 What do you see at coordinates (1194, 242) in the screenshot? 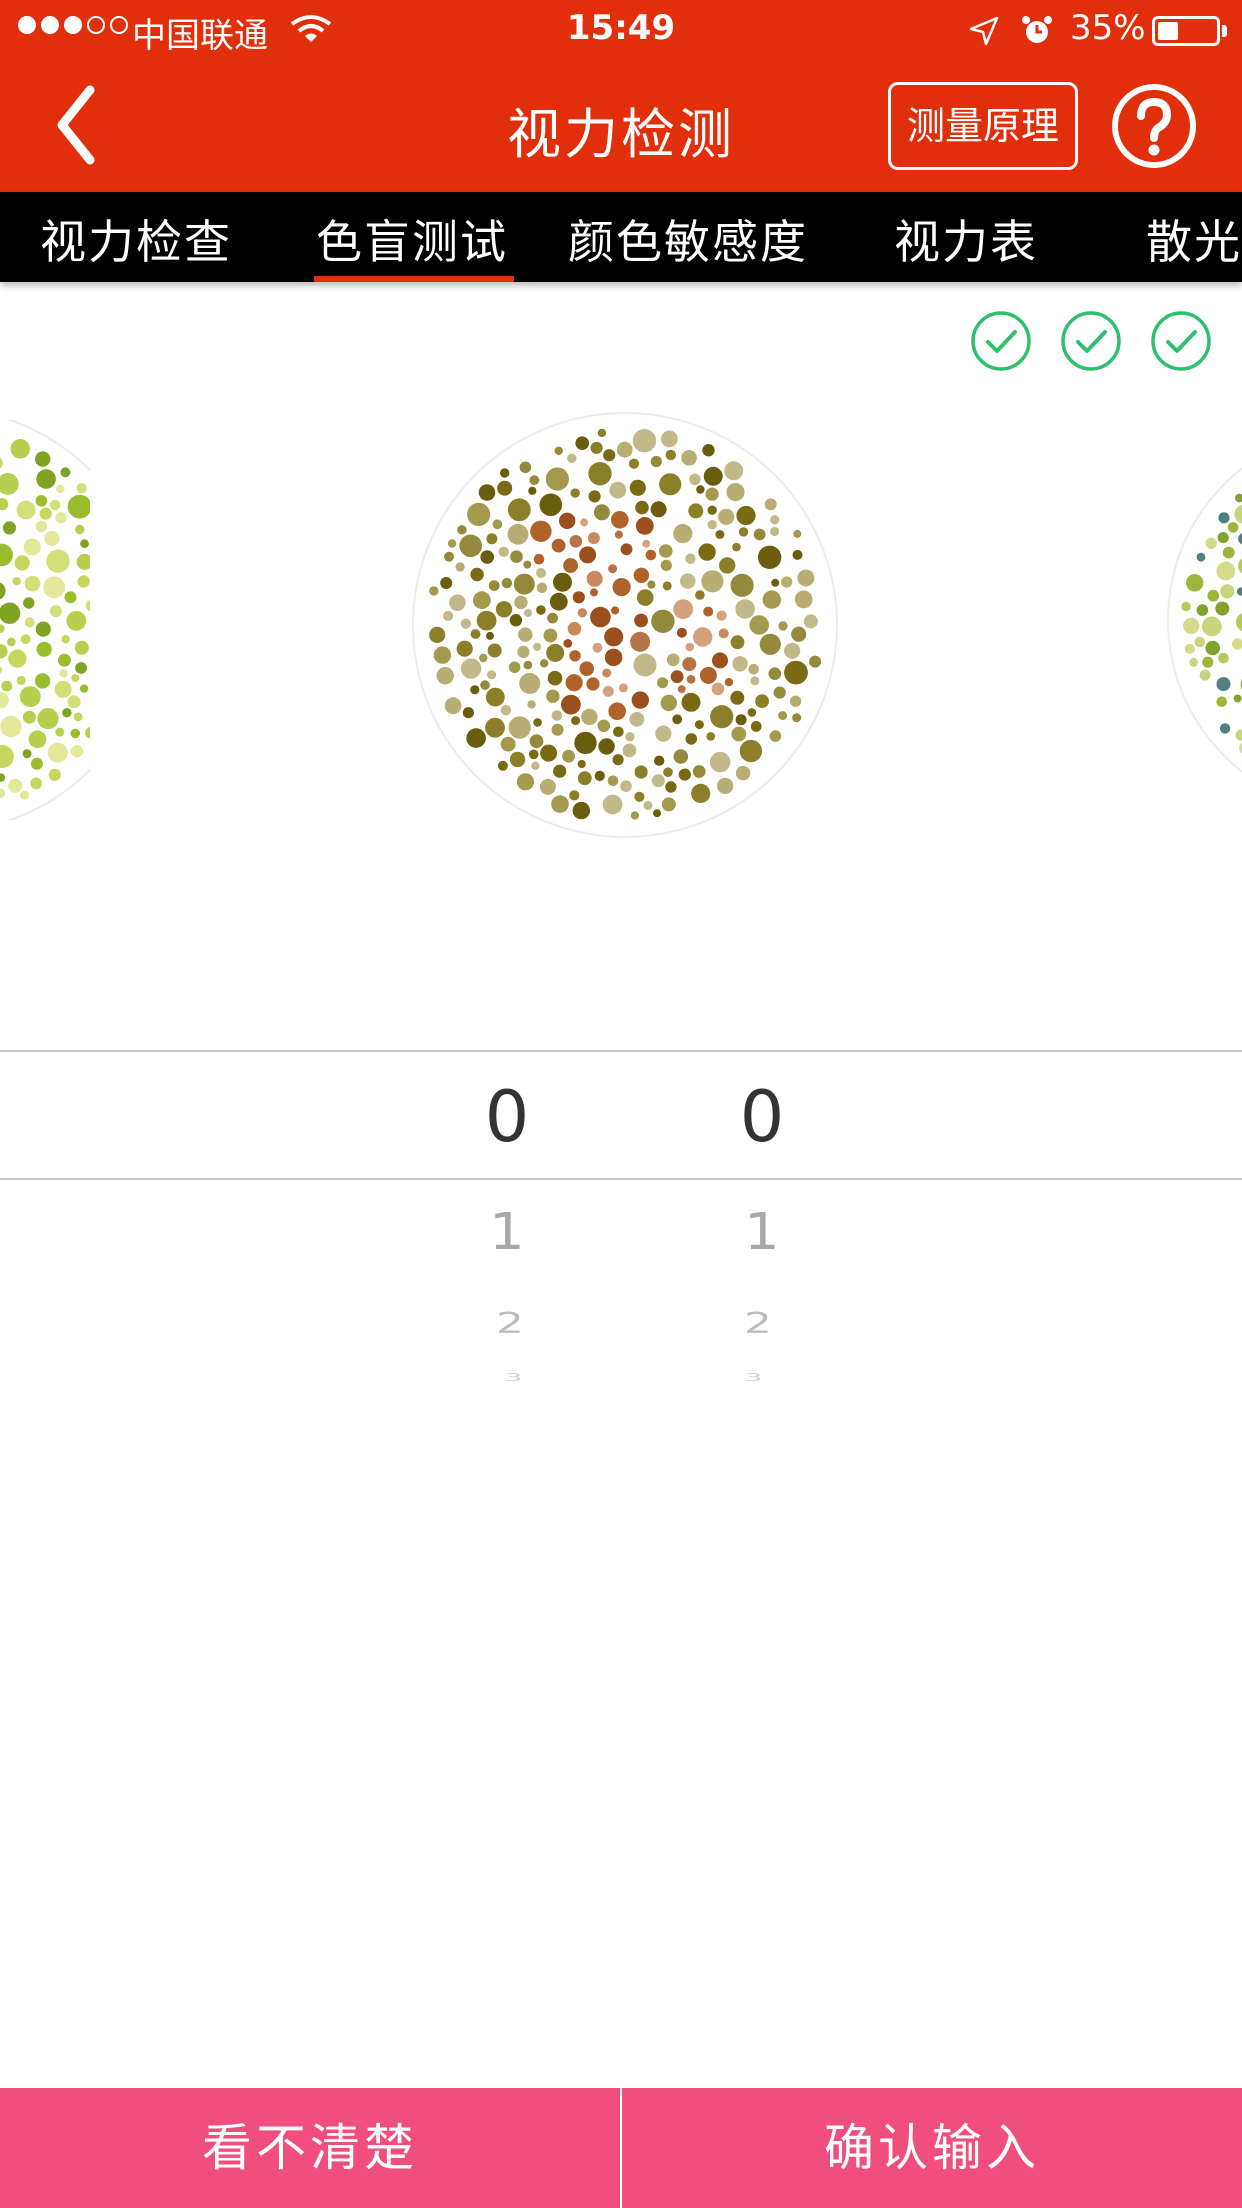
I see `tab-astigmatism: 散光` at bounding box center [1194, 242].